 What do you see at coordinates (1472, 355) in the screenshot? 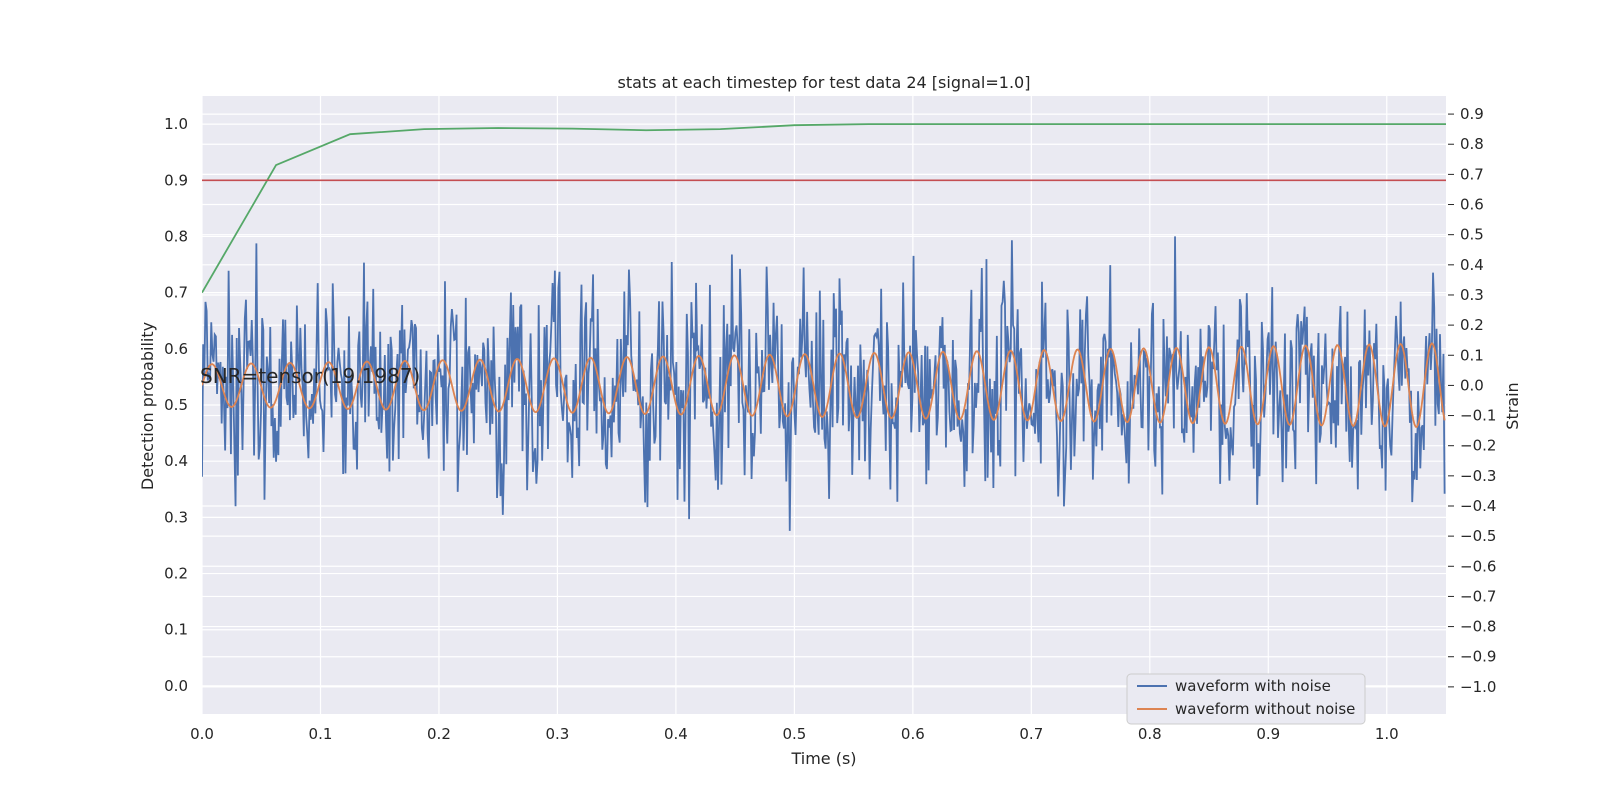
I see `y2-tick-label: 0.1` at bounding box center [1472, 355].